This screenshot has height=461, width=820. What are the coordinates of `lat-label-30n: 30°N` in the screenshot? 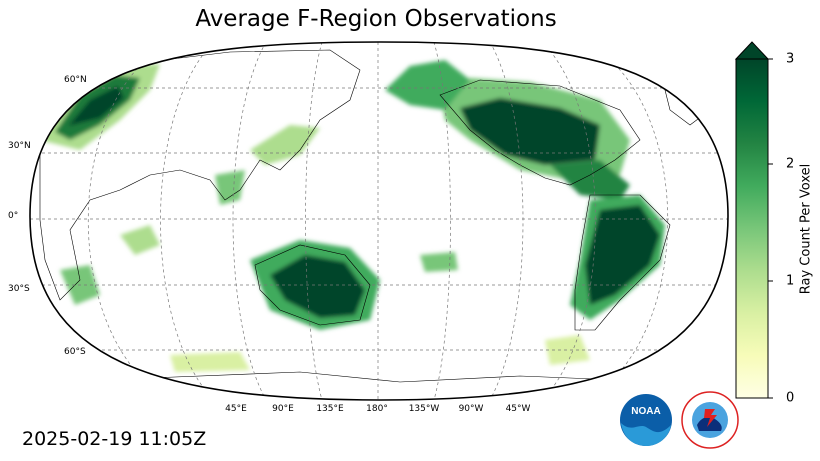 It's located at (19, 146).